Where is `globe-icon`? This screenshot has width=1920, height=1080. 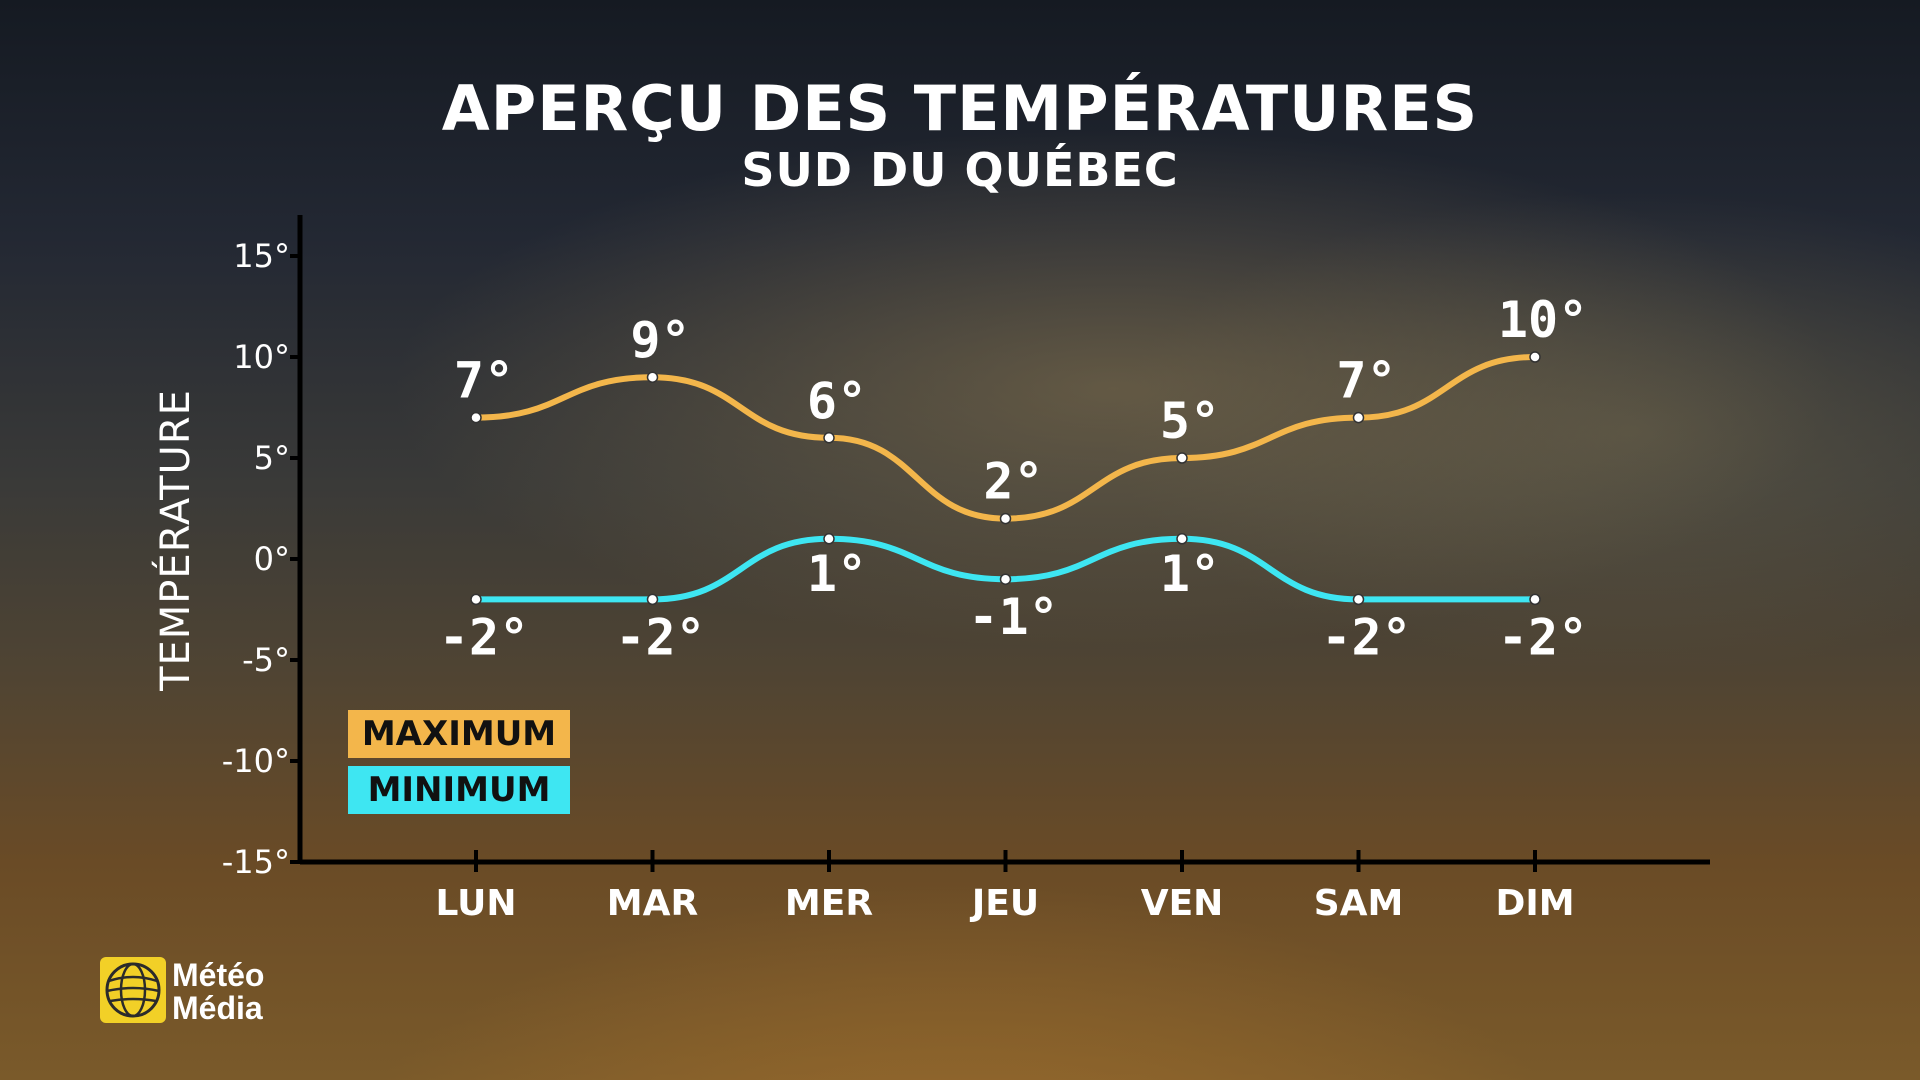
globe-icon is located at coordinates (133, 990).